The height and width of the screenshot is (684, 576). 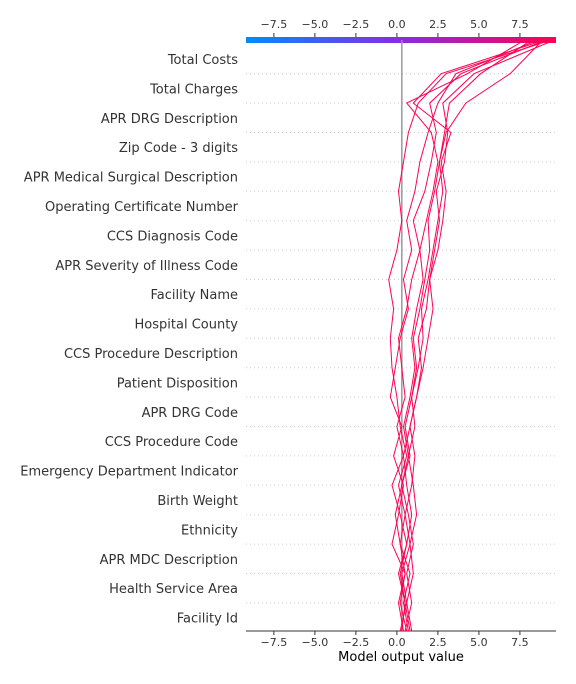 I want to click on feature-label: APR Severity of Illness Code, so click(x=146, y=266).